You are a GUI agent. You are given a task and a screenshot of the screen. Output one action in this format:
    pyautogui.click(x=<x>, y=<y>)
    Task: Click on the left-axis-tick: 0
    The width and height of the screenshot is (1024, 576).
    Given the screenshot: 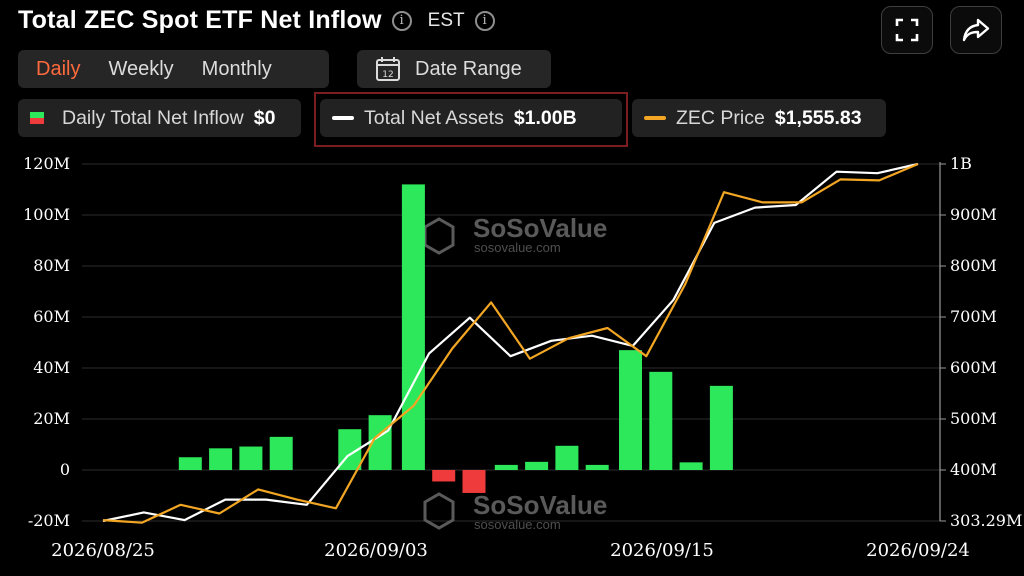 What is the action you would take?
    pyautogui.click(x=65, y=469)
    